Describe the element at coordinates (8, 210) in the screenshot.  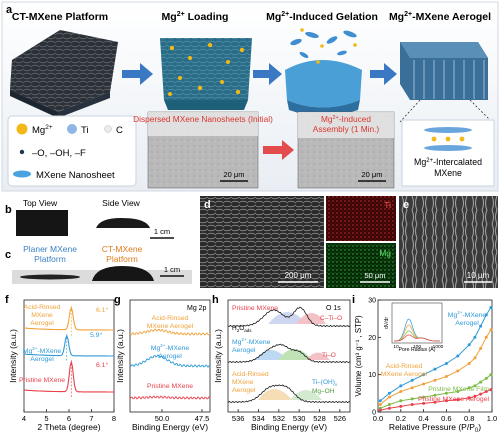
I see `panel-letter-b: b` at that location.